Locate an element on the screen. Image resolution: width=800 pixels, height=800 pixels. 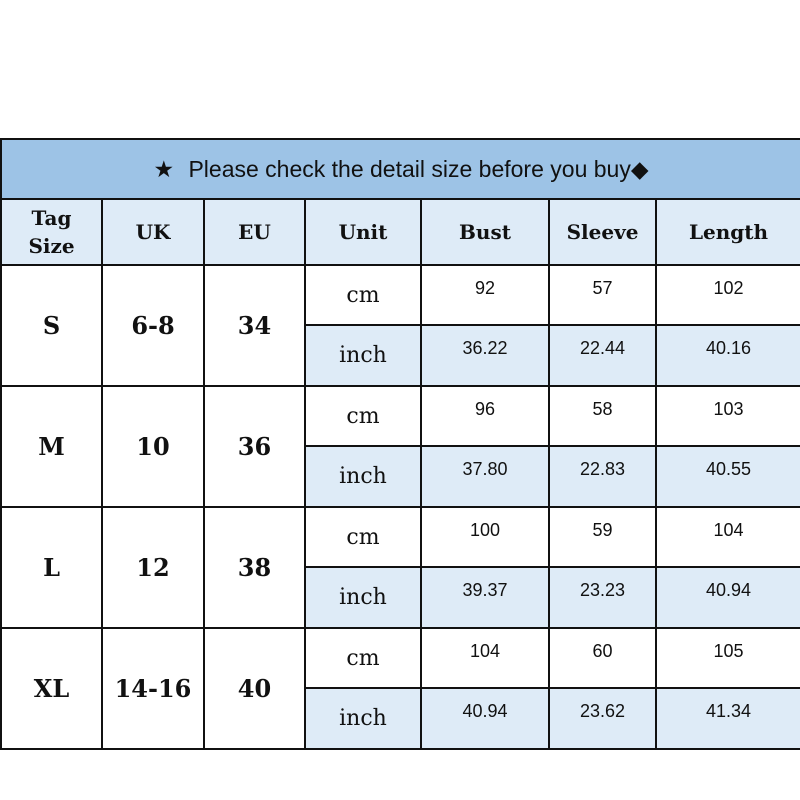
sleeve-cell: 22.83 is located at coordinates (602, 476).